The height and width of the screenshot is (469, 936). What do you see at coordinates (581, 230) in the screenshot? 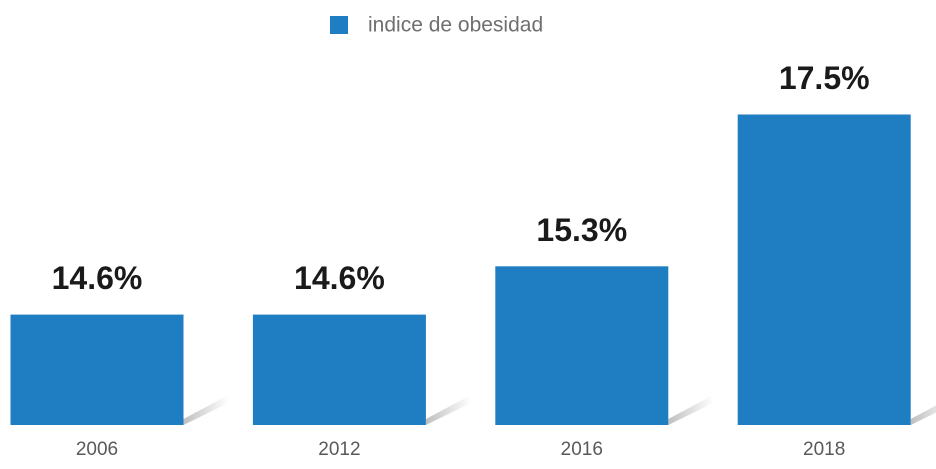
I see `value-label: 15.3%` at bounding box center [581, 230].